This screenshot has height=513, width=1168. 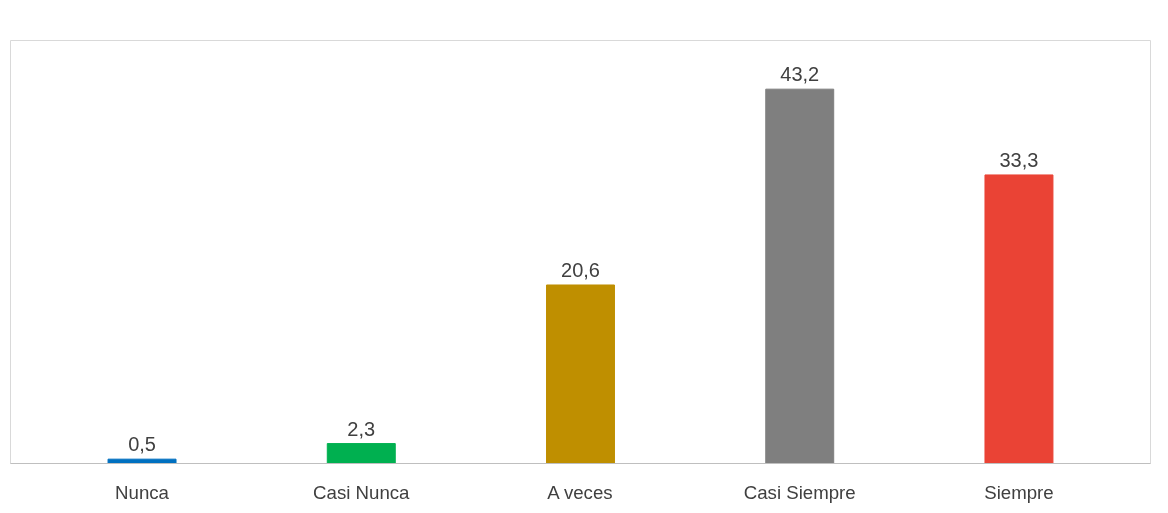 I want to click on data-label: 2,3, so click(x=361, y=428).